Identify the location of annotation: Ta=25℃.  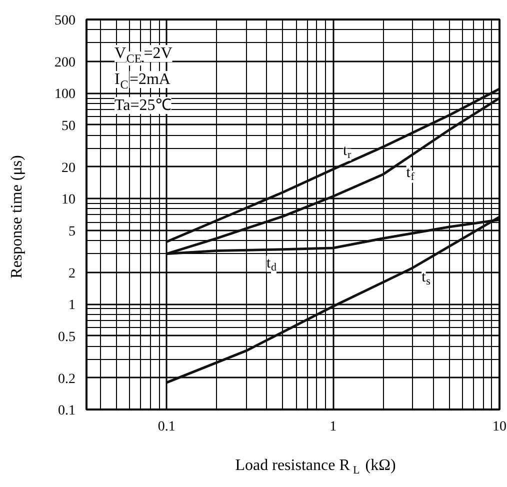
(143, 105).